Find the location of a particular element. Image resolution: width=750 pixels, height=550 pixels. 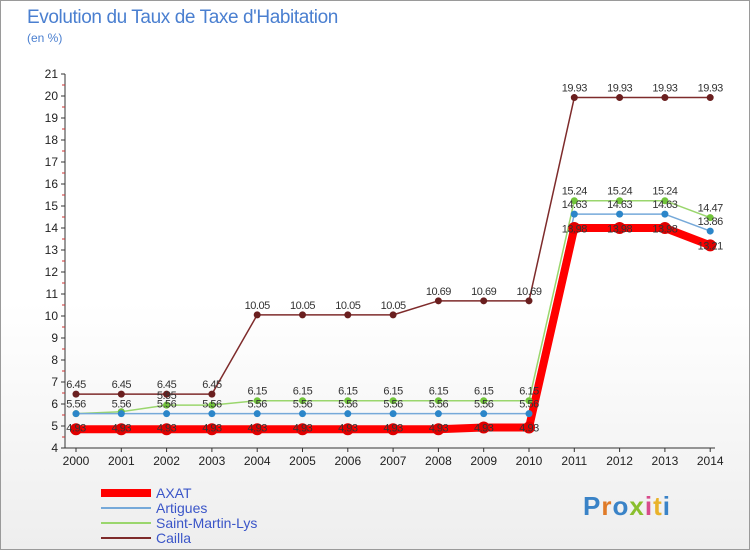

y-tick-label: 8 is located at coordinates (54, 360).